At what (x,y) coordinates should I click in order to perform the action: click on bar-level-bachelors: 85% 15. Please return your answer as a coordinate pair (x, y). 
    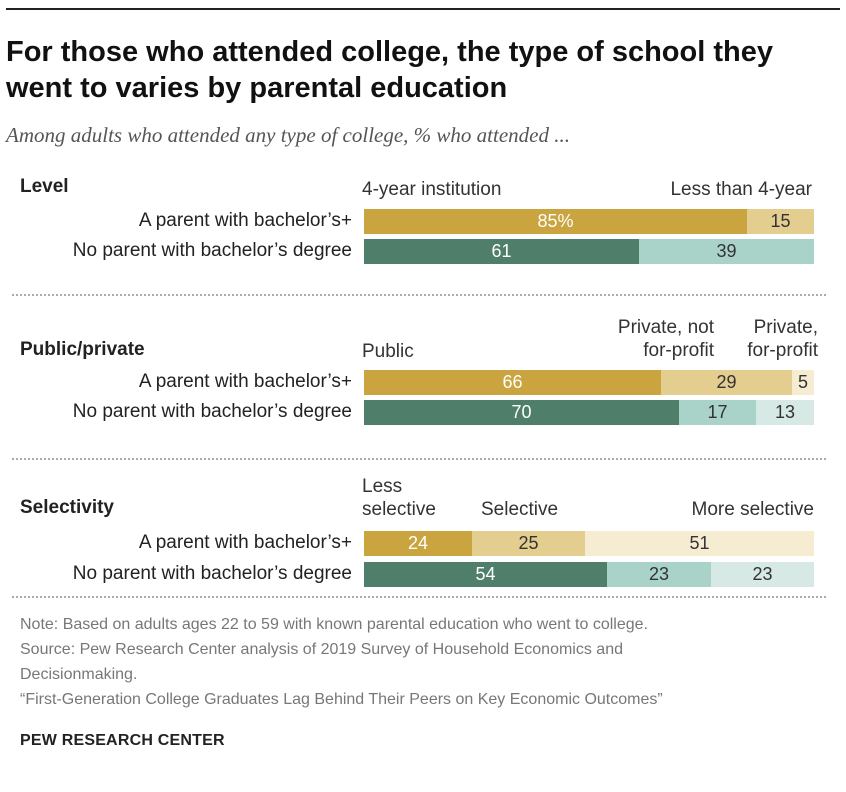
    Looking at the image, I should click on (589, 221).